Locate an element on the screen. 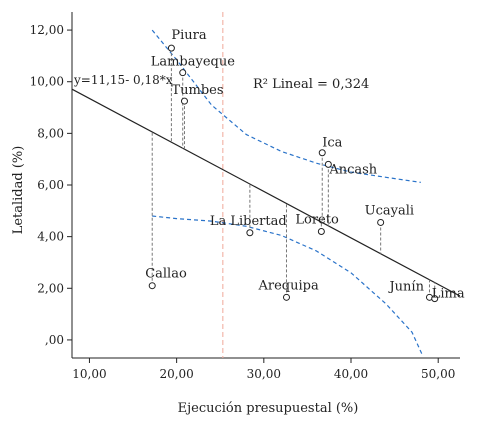 This screenshot has height=424, width=480. point-label: La Libertad is located at coordinates (248, 221).